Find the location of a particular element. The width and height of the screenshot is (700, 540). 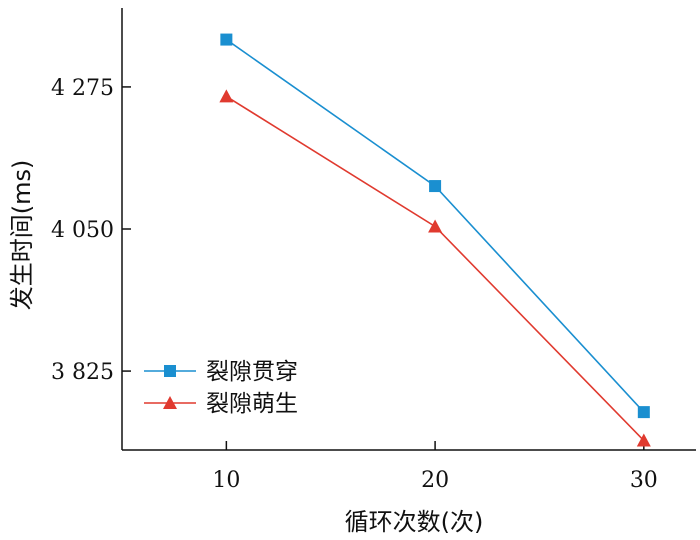

y-axis-title: 发生时间(ms) is located at coordinates (22, 235).